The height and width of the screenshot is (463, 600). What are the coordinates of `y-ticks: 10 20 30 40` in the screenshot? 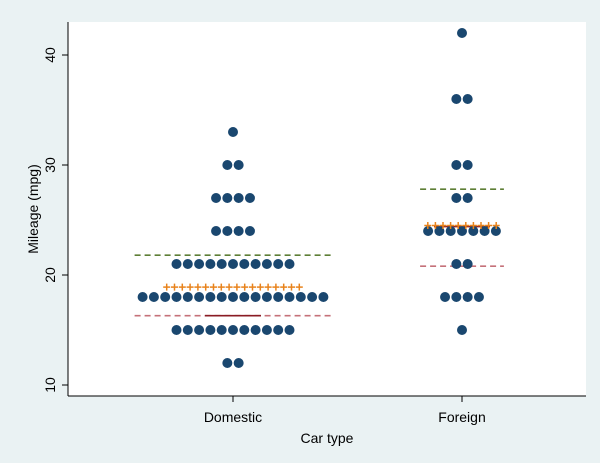 It's located at (55, 220).